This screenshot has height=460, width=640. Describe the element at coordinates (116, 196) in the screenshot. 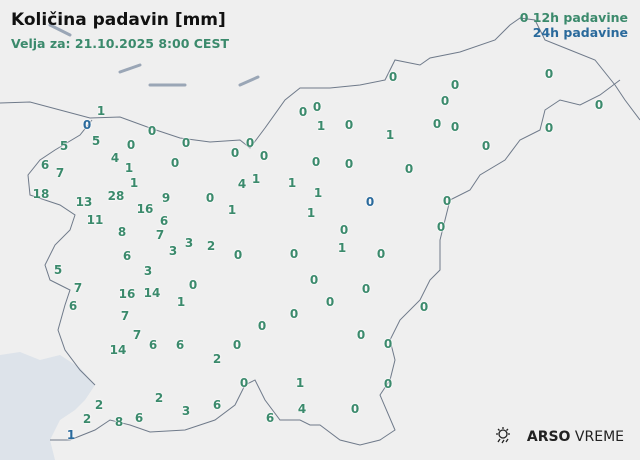

I see `station-value-12h: 28` at that location.